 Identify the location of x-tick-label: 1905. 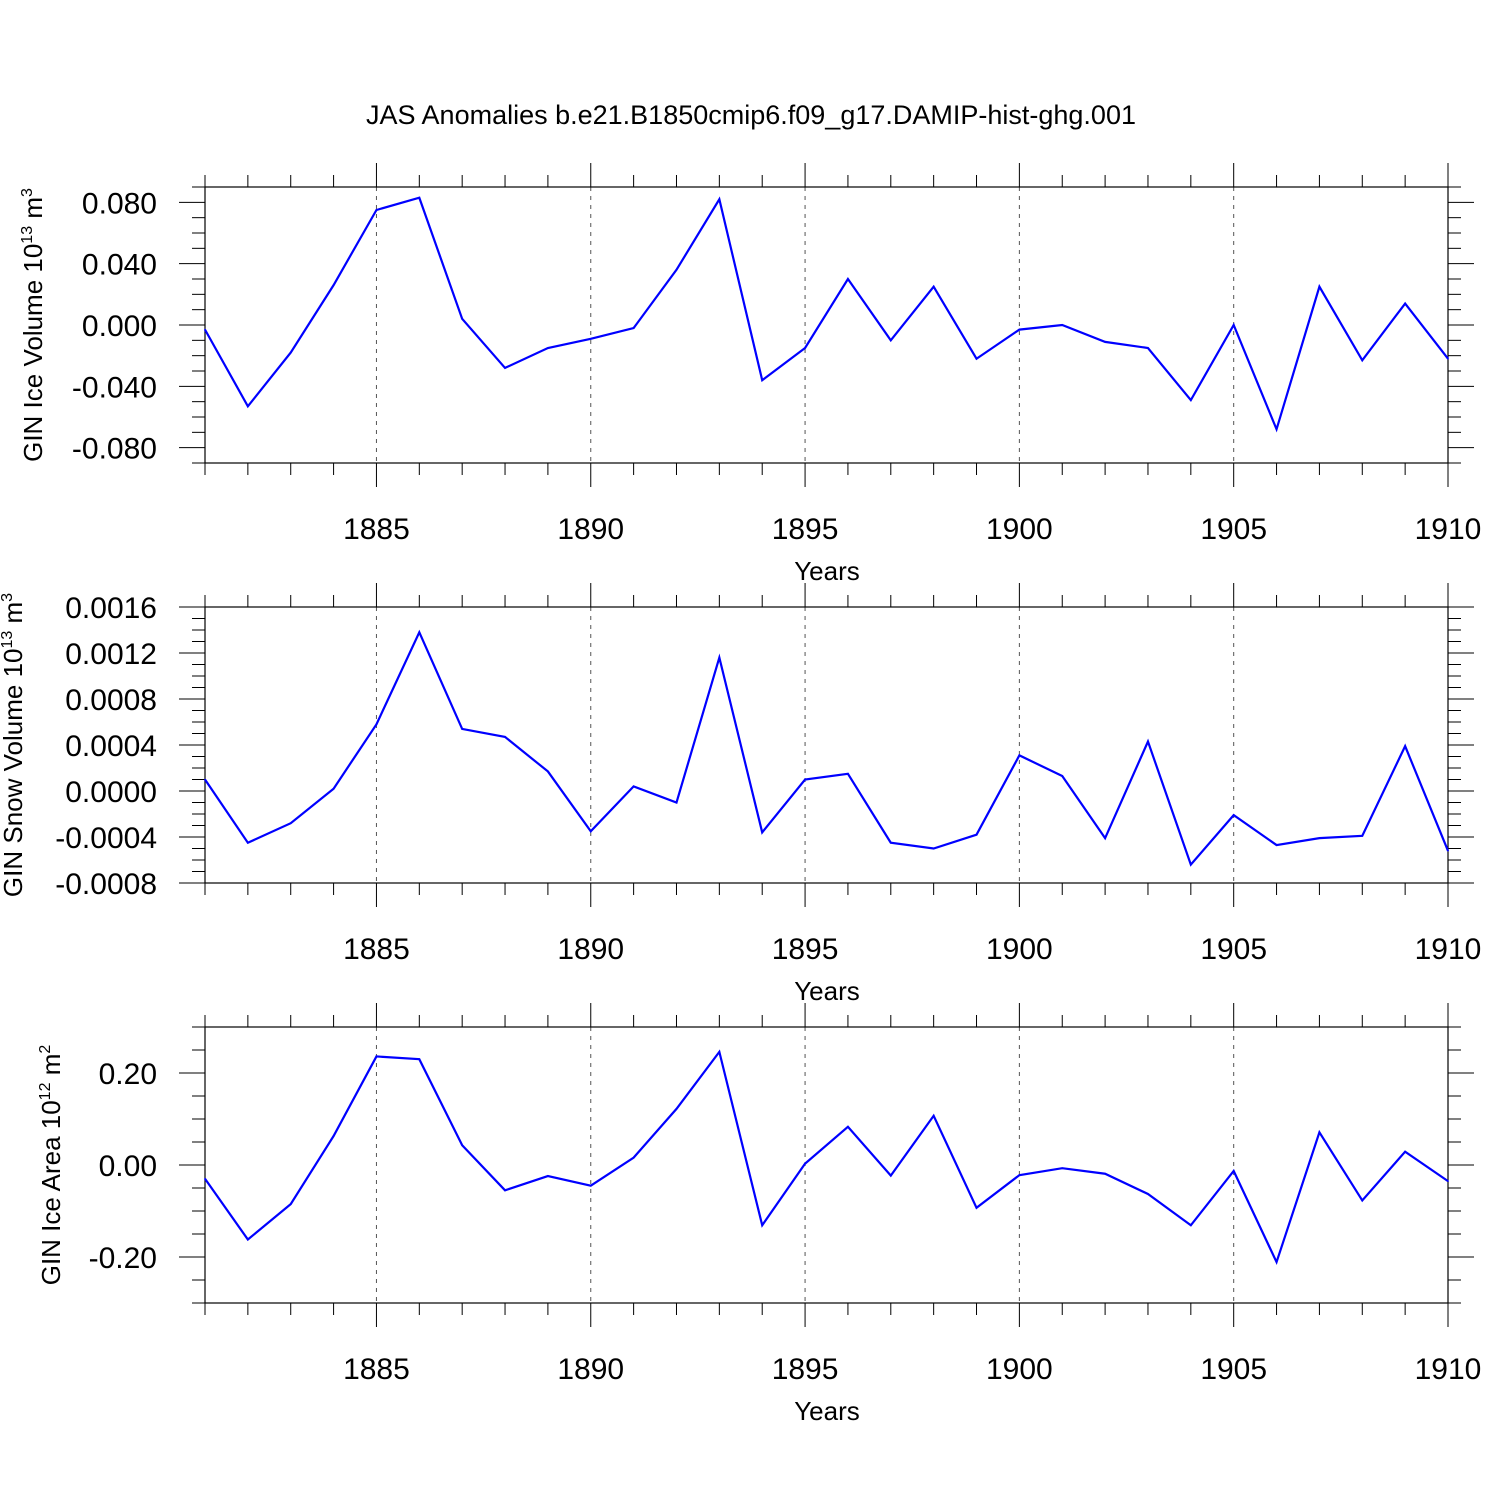
(1233, 529).